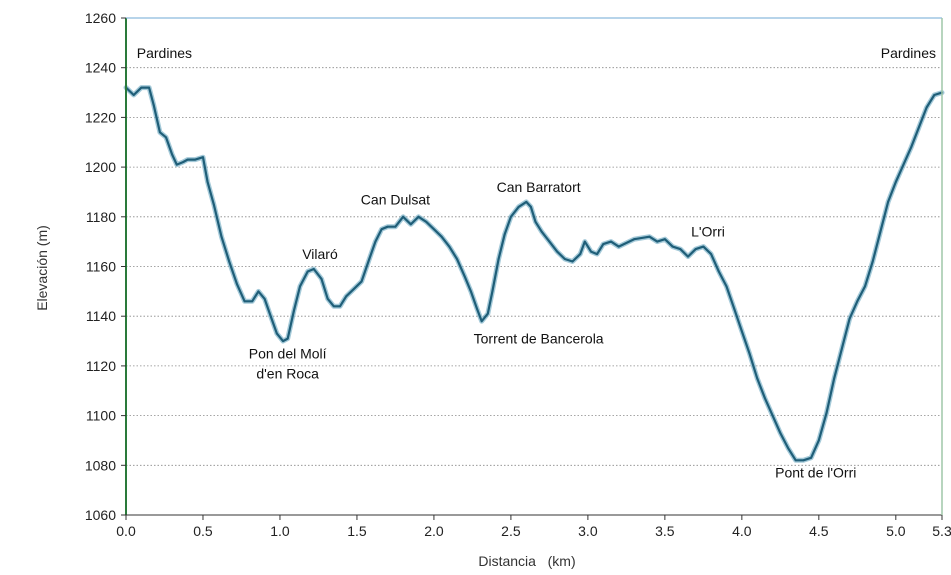 Image resolution: width=951 pixels, height=575 pixels. I want to click on x-axis-ticks: 0.0 0.5 1.0 1.5 2.0 2.5 3.0 3.5 4.0 4.5 5.0 5.3, so click(533, 527).